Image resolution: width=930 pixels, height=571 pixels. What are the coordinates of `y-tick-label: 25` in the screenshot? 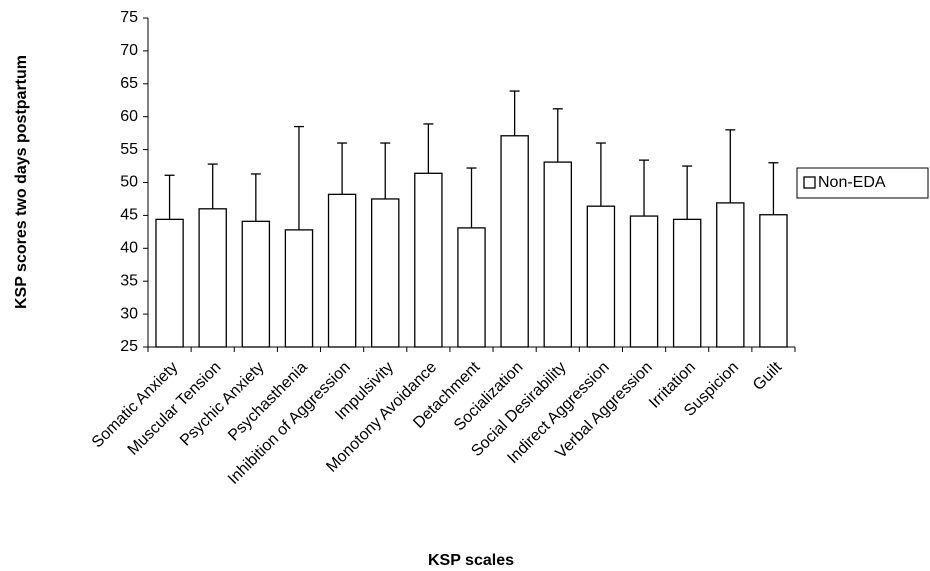 It's located at (129, 346).